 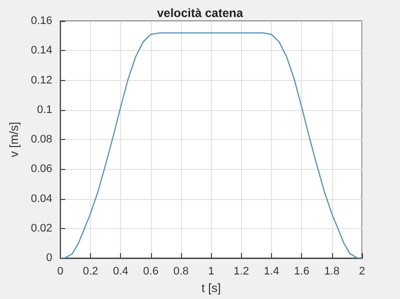 What do you see at coordinates (41, 21) in the screenshot?
I see `y-tick-label: 0.16` at bounding box center [41, 21].